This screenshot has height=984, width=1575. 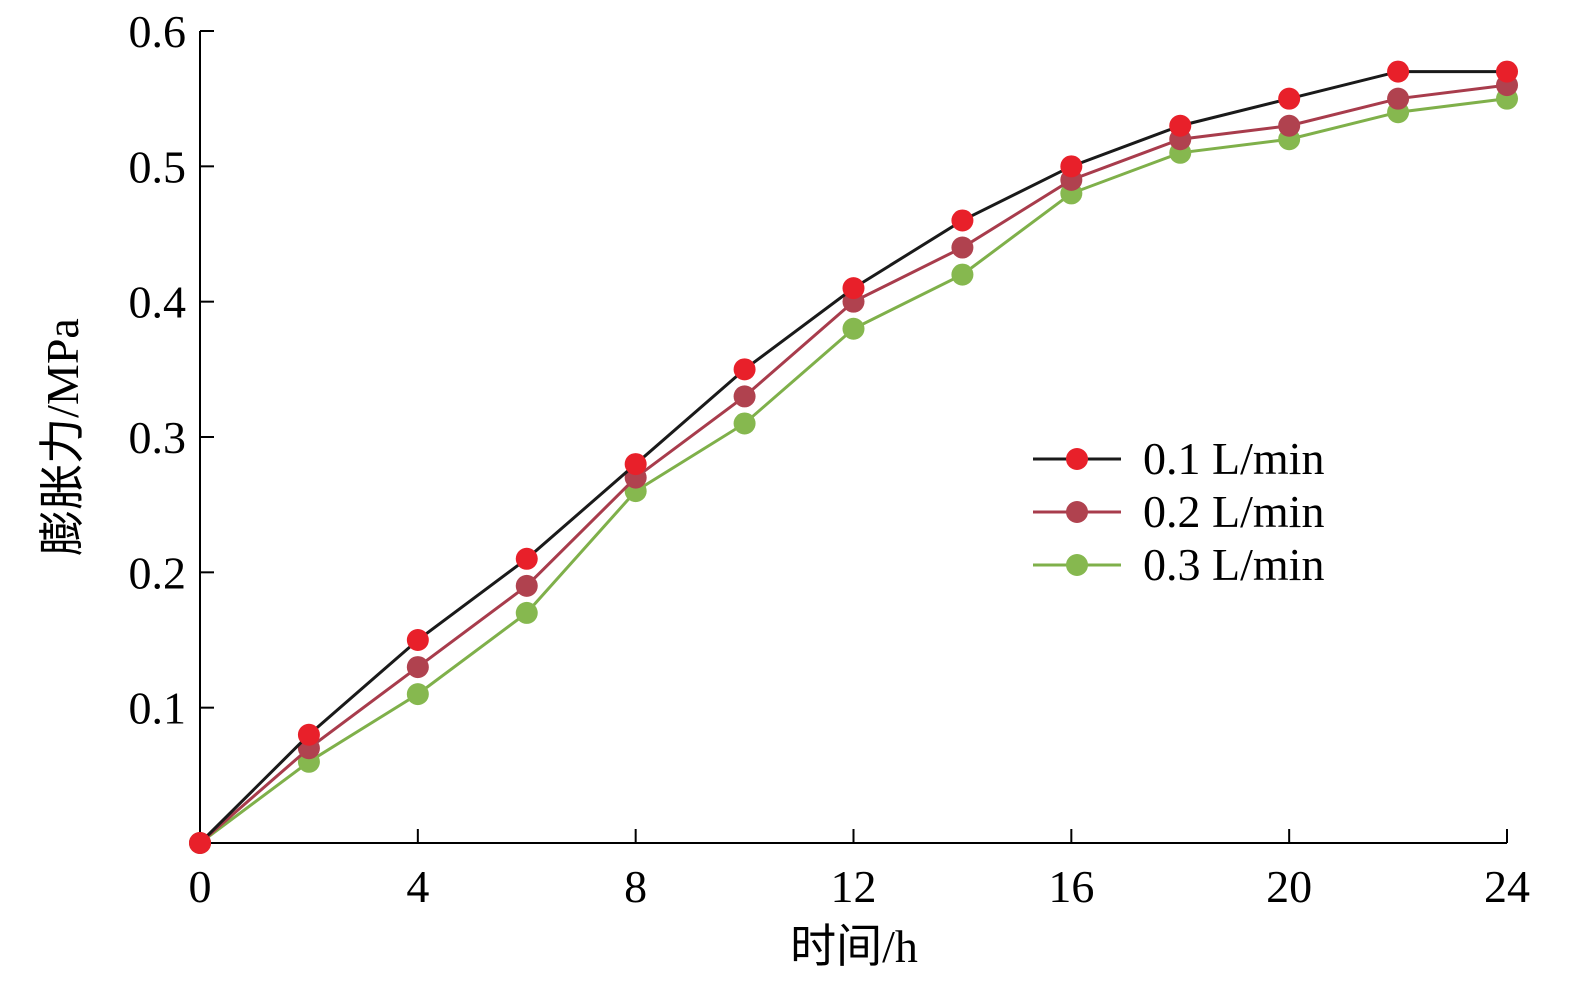 I want to click on x-tick-label: 24, so click(x=1507, y=886).